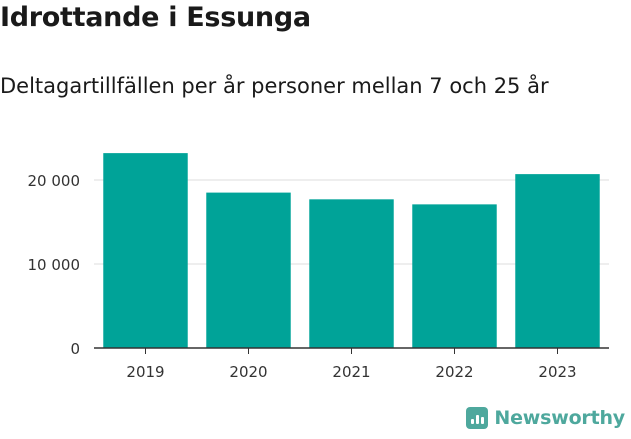 This screenshot has height=439, width=631. I want to click on bar-2023, so click(557, 261).